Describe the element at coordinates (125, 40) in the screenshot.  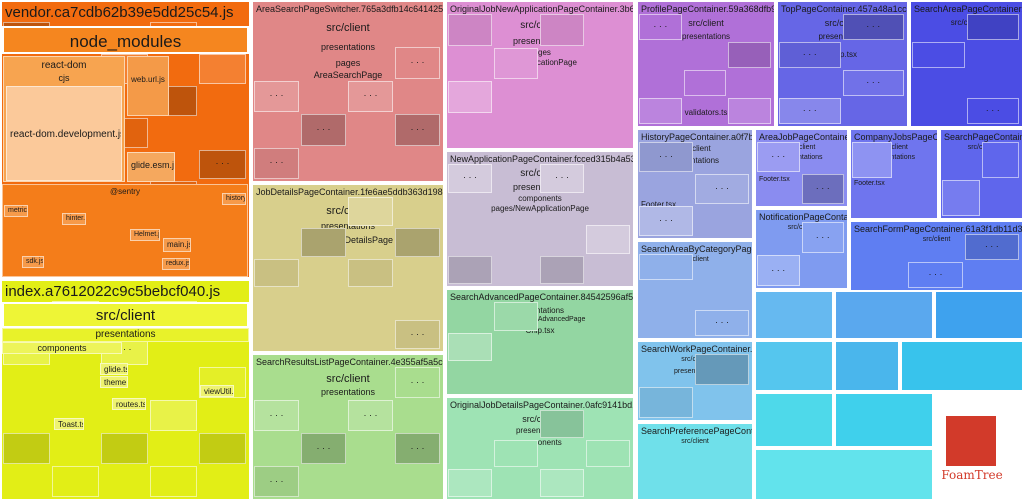
I see `group-node-modules: node_modules` at that location.